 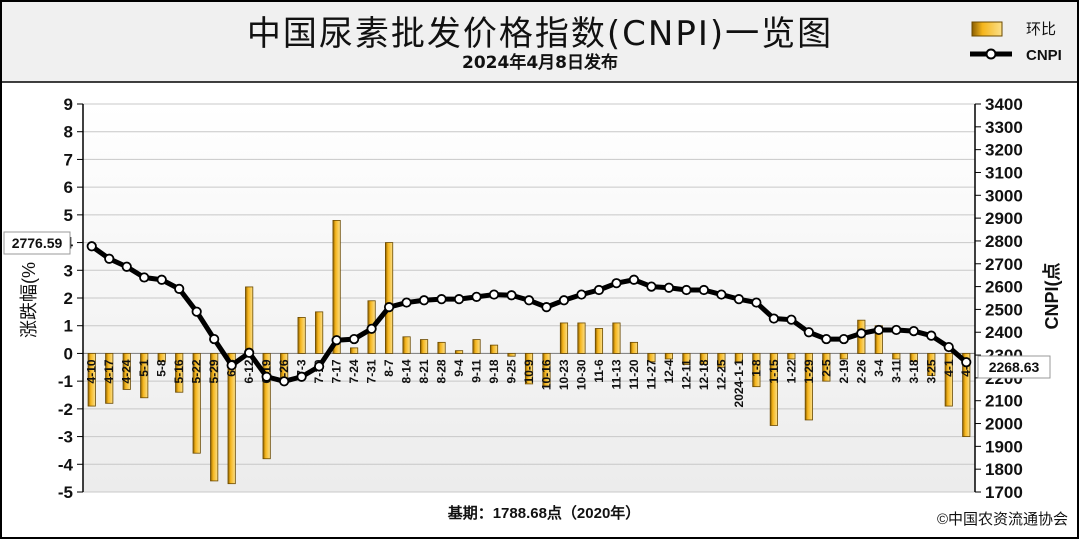 I want to click on left-tick-label: -3, so click(x=65, y=437).